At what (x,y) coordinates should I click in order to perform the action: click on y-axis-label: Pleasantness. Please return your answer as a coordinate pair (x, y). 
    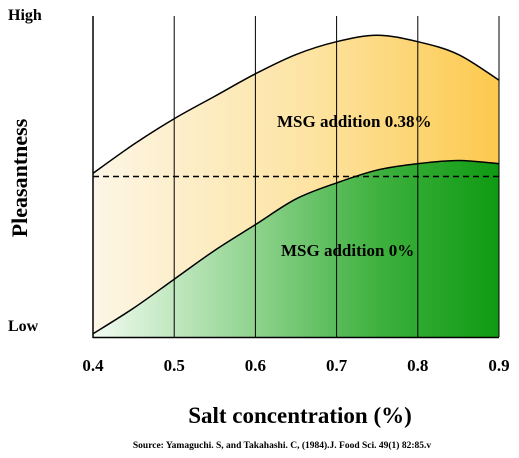
    Looking at the image, I should click on (19, 177).